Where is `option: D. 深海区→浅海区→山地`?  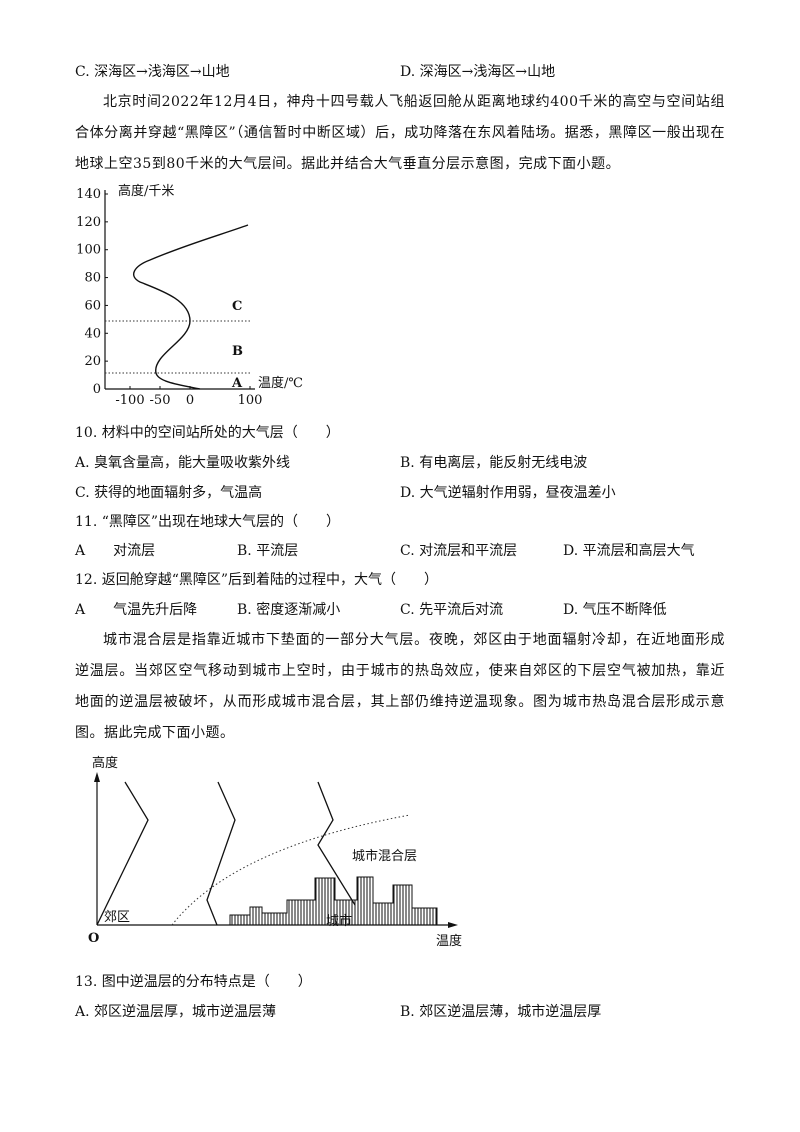 option: D. 深海区→浅海区→山地 is located at coordinates (478, 72).